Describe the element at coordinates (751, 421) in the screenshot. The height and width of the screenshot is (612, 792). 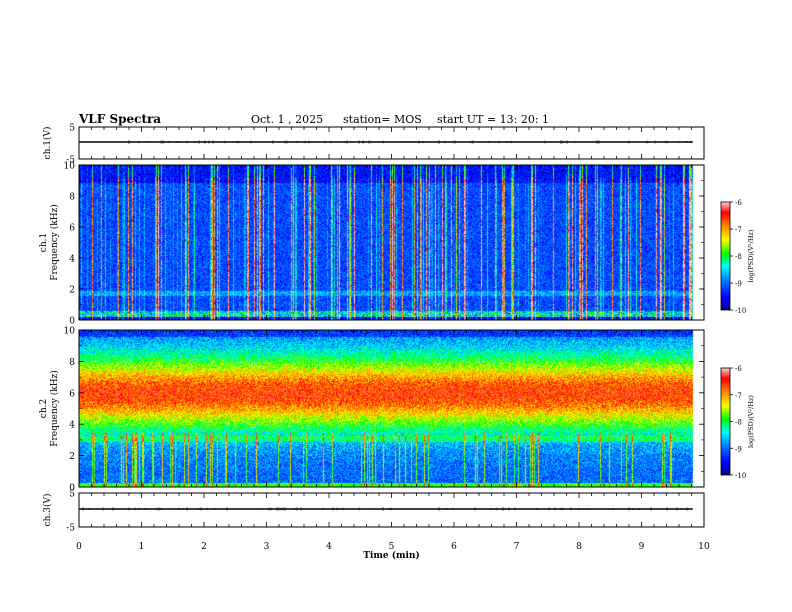
I see `ch2-spectrogram-colorbar-label: log(PSD)(V²/Hz)` at that location.